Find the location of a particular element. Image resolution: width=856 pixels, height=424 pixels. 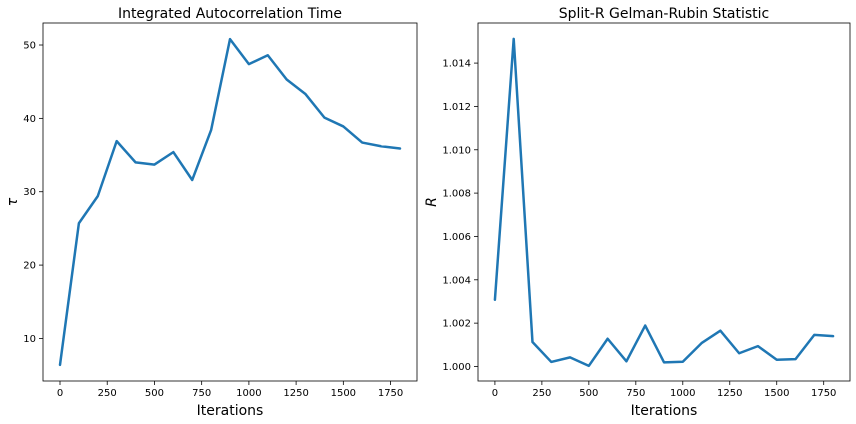

y-axis-label: R is located at coordinates (432, 202).